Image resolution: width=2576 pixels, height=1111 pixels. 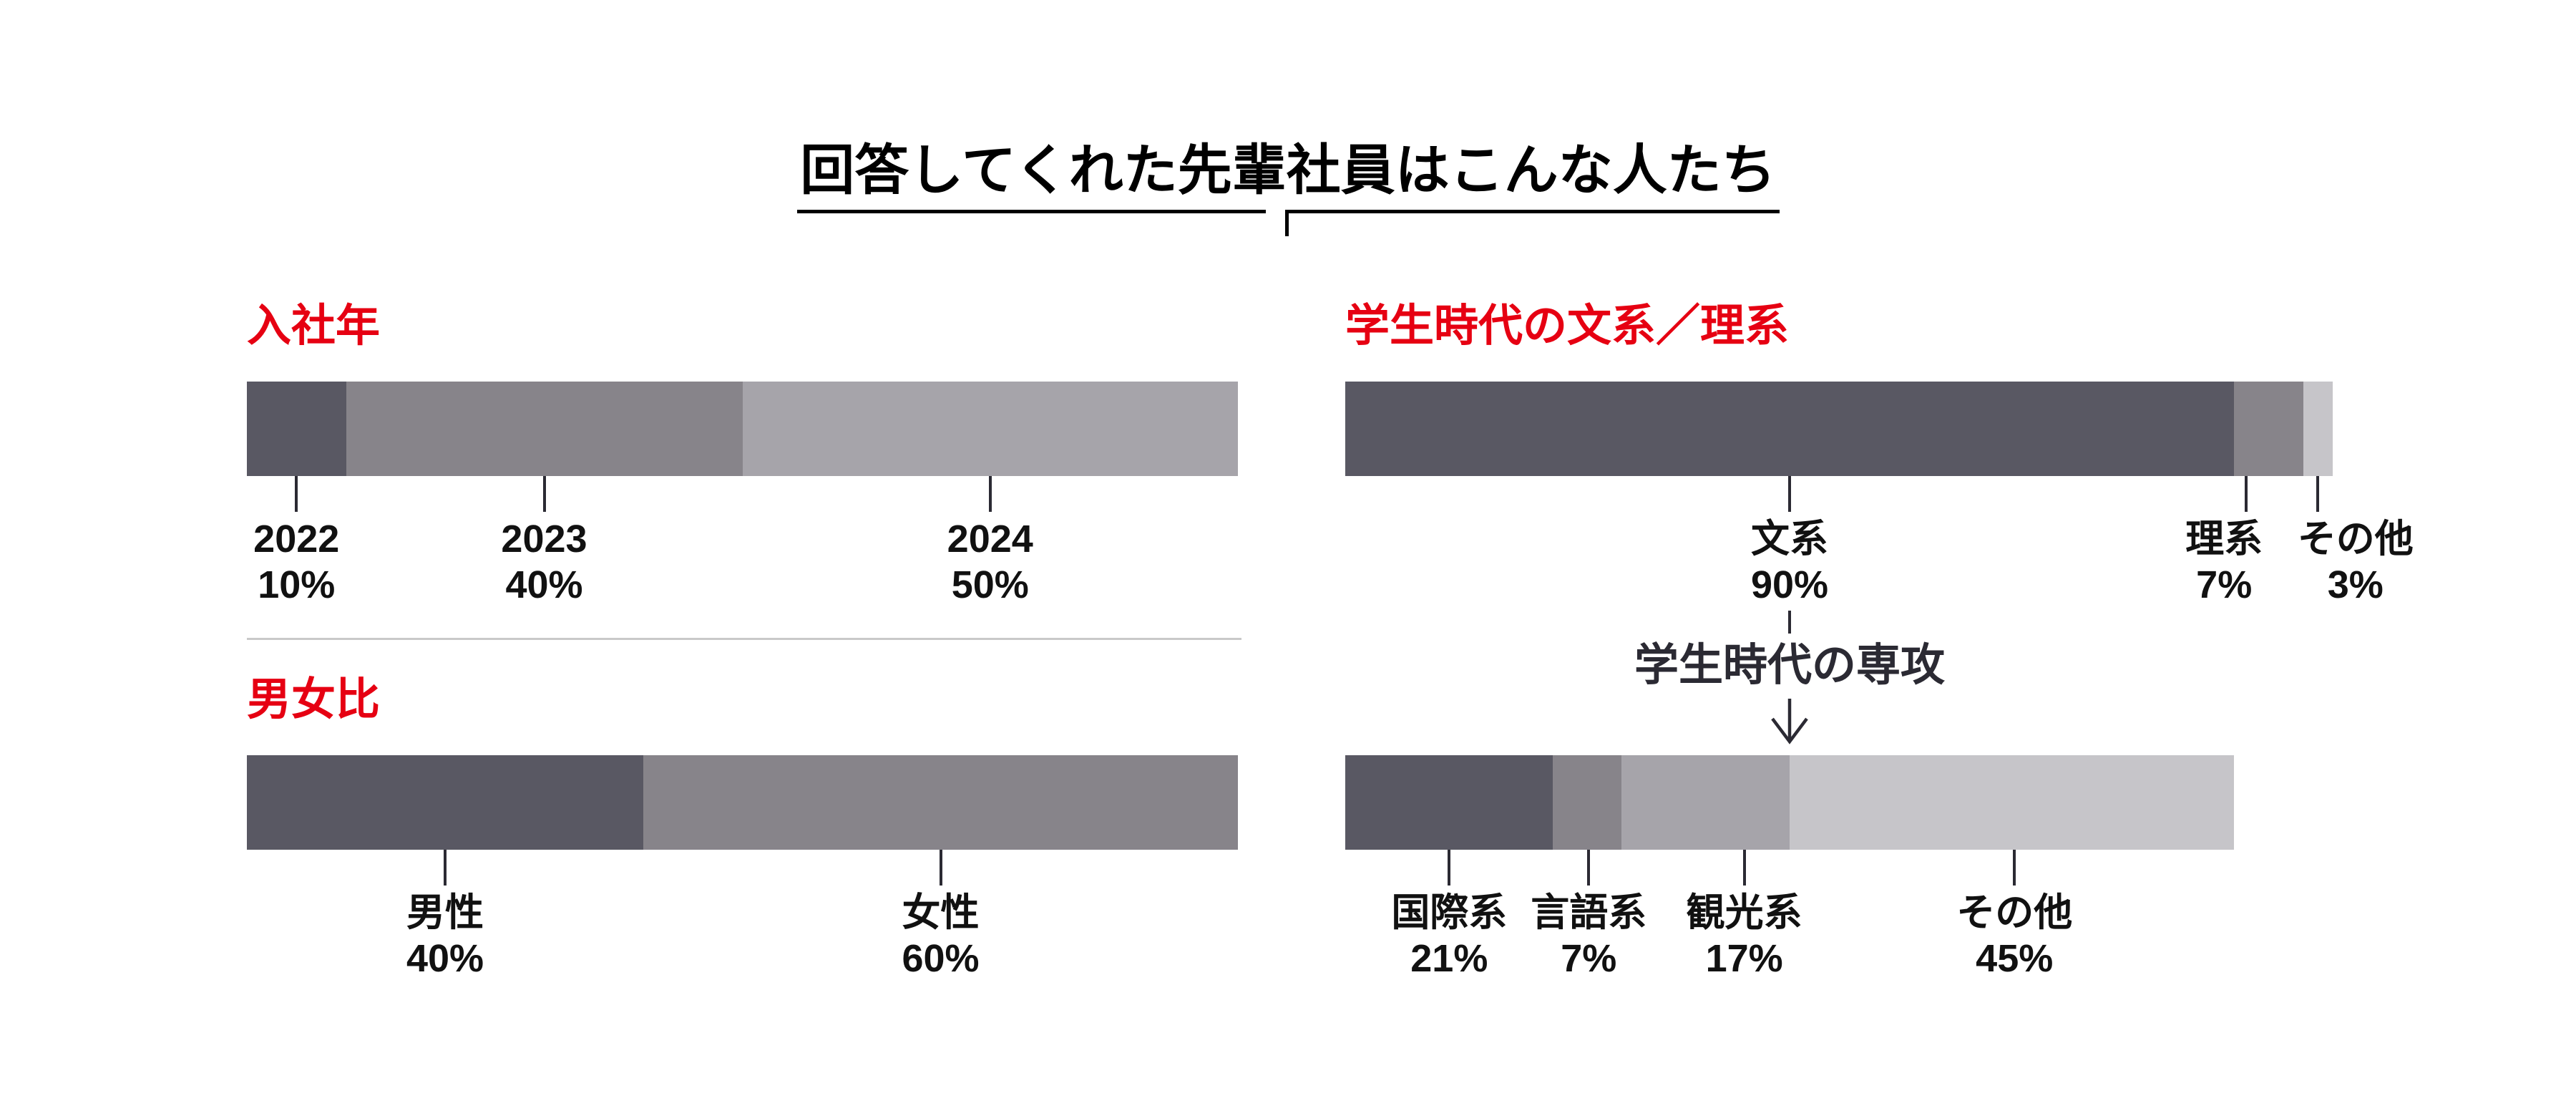 What do you see at coordinates (1705, 803) in the screenshot?
I see `bar-segment-観光系` at bounding box center [1705, 803].